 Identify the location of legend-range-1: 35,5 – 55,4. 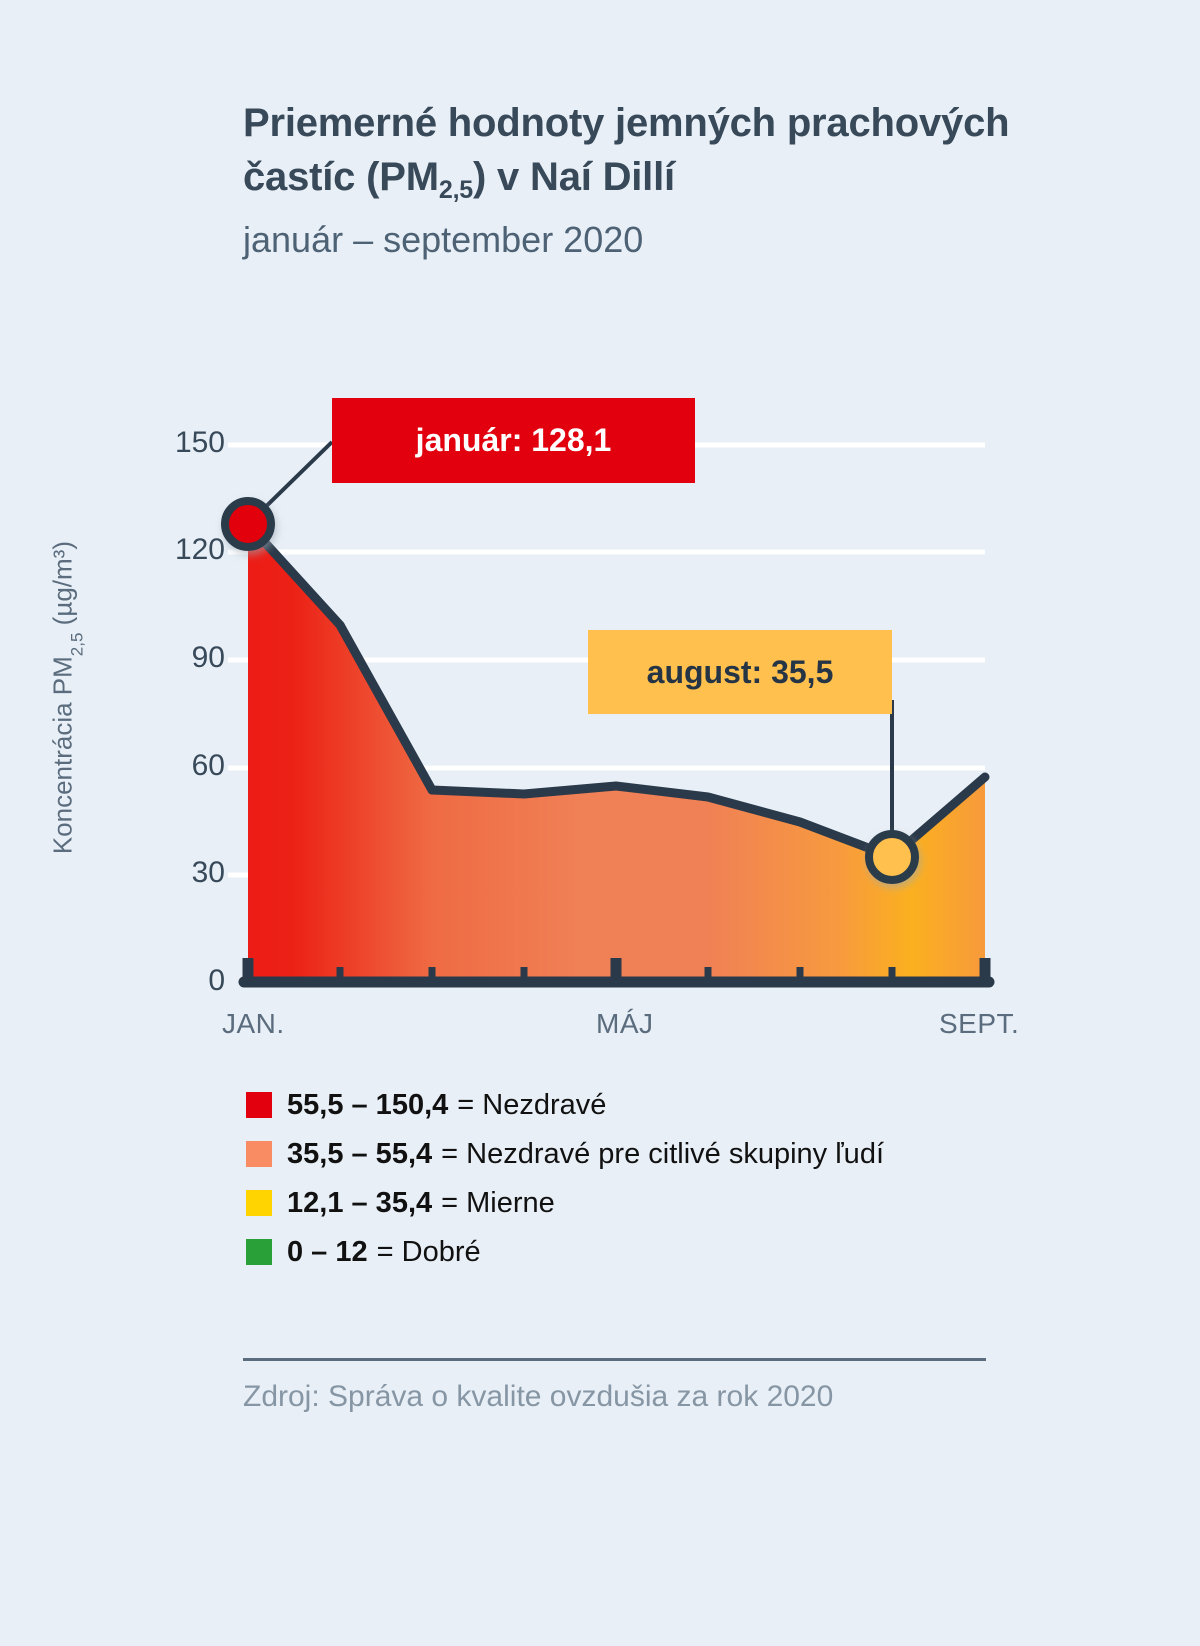
(360, 1153).